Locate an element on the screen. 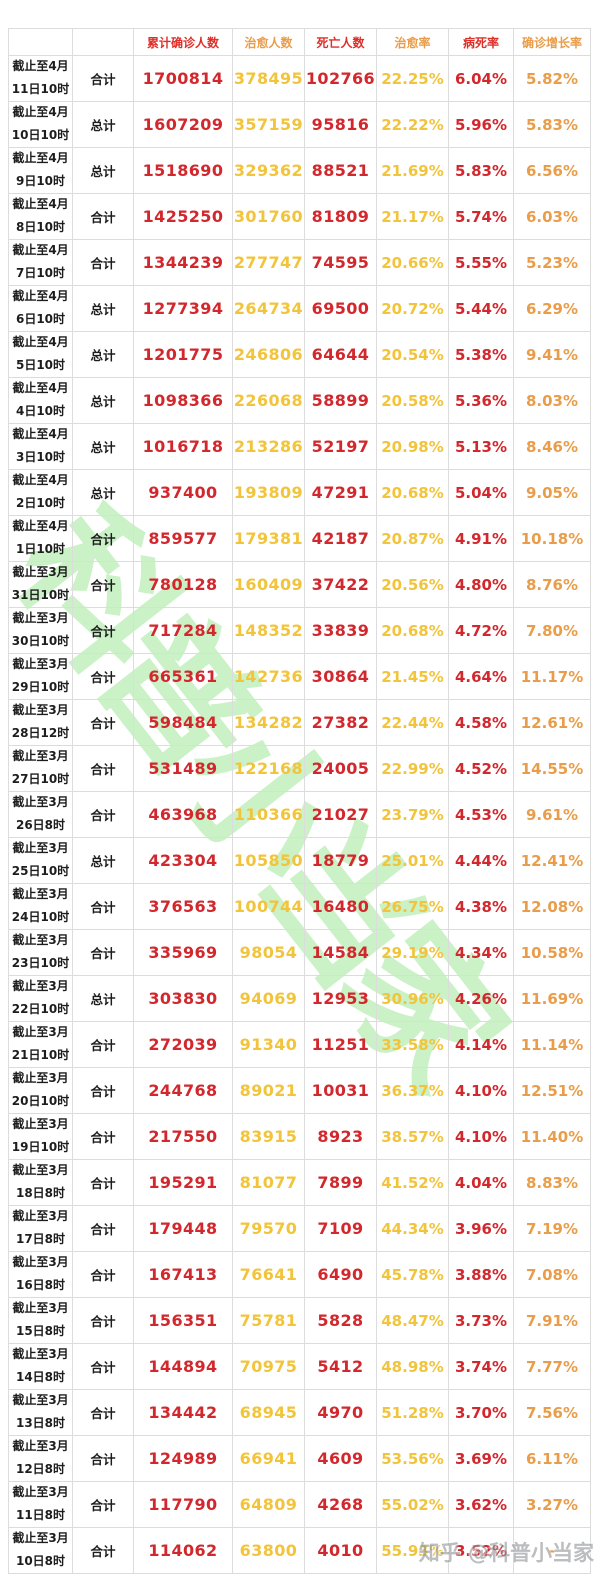  date-cell: 截止至3月 18日8时 is located at coordinates (40, 1182).